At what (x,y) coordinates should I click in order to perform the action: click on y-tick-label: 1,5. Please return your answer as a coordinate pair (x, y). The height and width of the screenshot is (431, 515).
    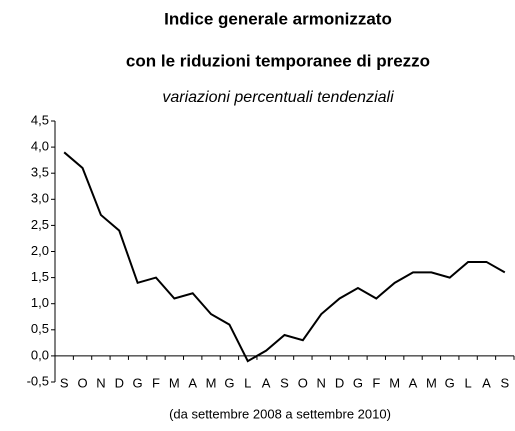
    Looking at the image, I should click on (40, 276).